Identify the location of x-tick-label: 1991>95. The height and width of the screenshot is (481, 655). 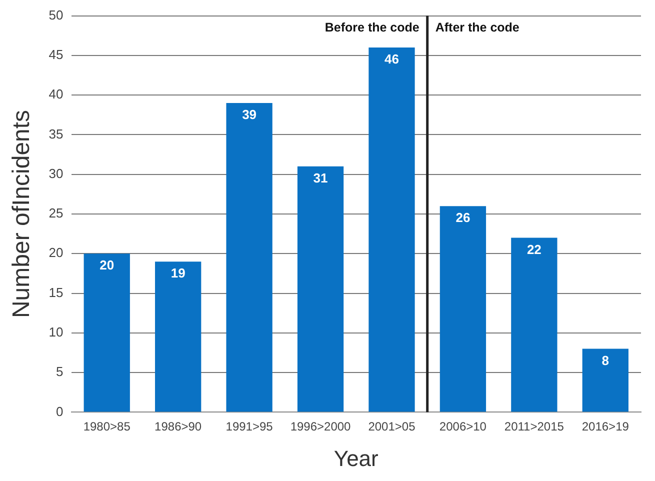
(250, 427).